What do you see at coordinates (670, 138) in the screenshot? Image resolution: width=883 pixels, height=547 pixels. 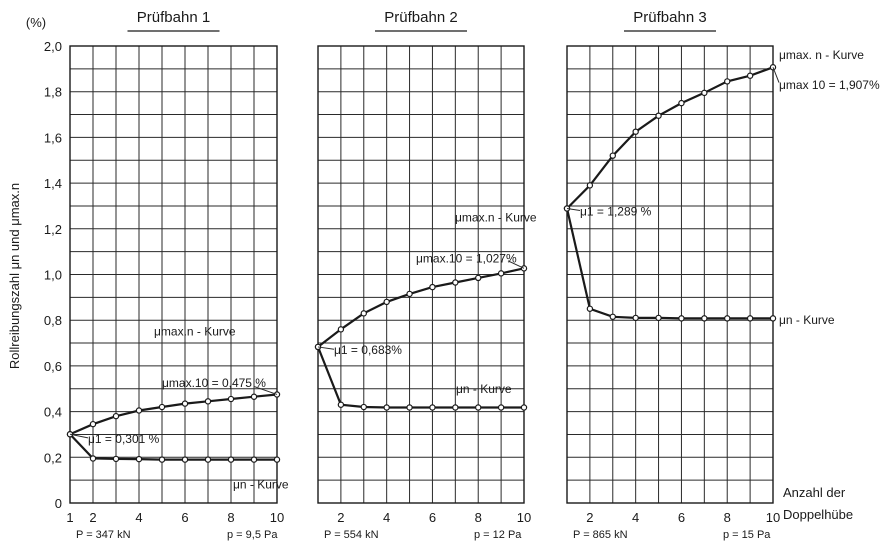 I see `series-mu-max-line` at bounding box center [670, 138].